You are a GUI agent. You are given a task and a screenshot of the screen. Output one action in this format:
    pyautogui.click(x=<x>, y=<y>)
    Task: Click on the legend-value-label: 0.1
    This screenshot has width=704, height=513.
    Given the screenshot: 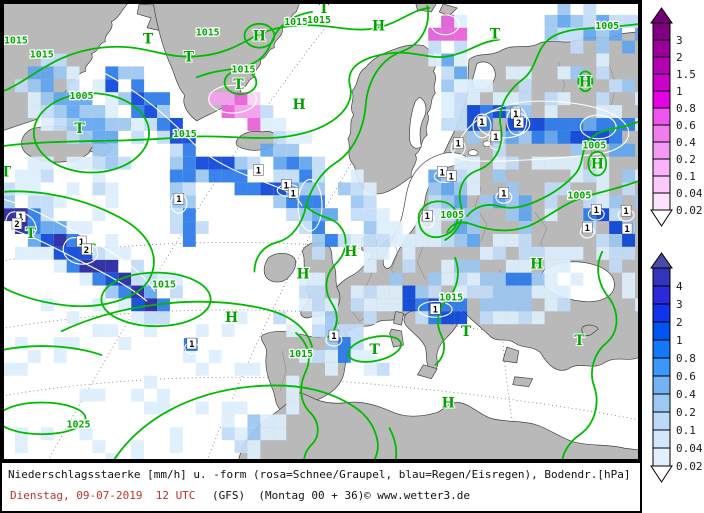 What is the action you would take?
    pyautogui.click(x=686, y=430)
    